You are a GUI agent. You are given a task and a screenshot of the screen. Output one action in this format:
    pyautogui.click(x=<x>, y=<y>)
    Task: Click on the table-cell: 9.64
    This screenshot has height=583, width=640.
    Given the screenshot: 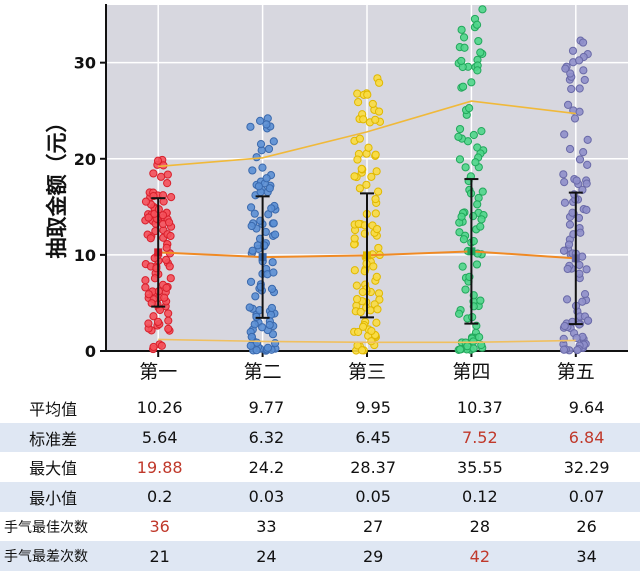 What is the action you would take?
    pyautogui.click(x=586, y=408)
    